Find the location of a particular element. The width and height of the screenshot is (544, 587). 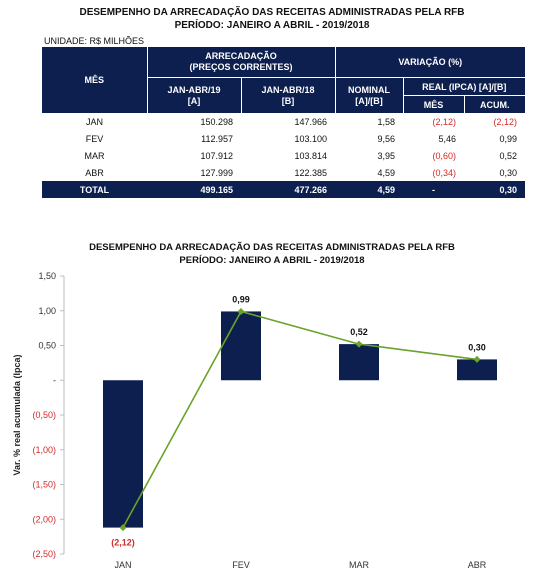

y-axis-label: Var. % real acumulada (Ipca) is located at coordinates (17, 414).